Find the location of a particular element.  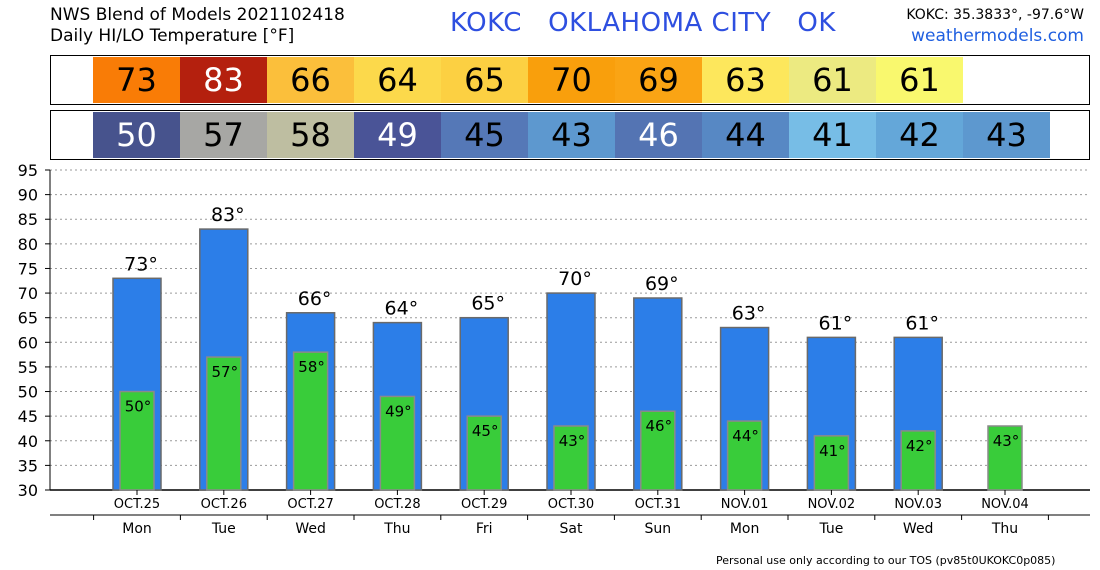

low-temp-cell: 57 is located at coordinates (223, 135).